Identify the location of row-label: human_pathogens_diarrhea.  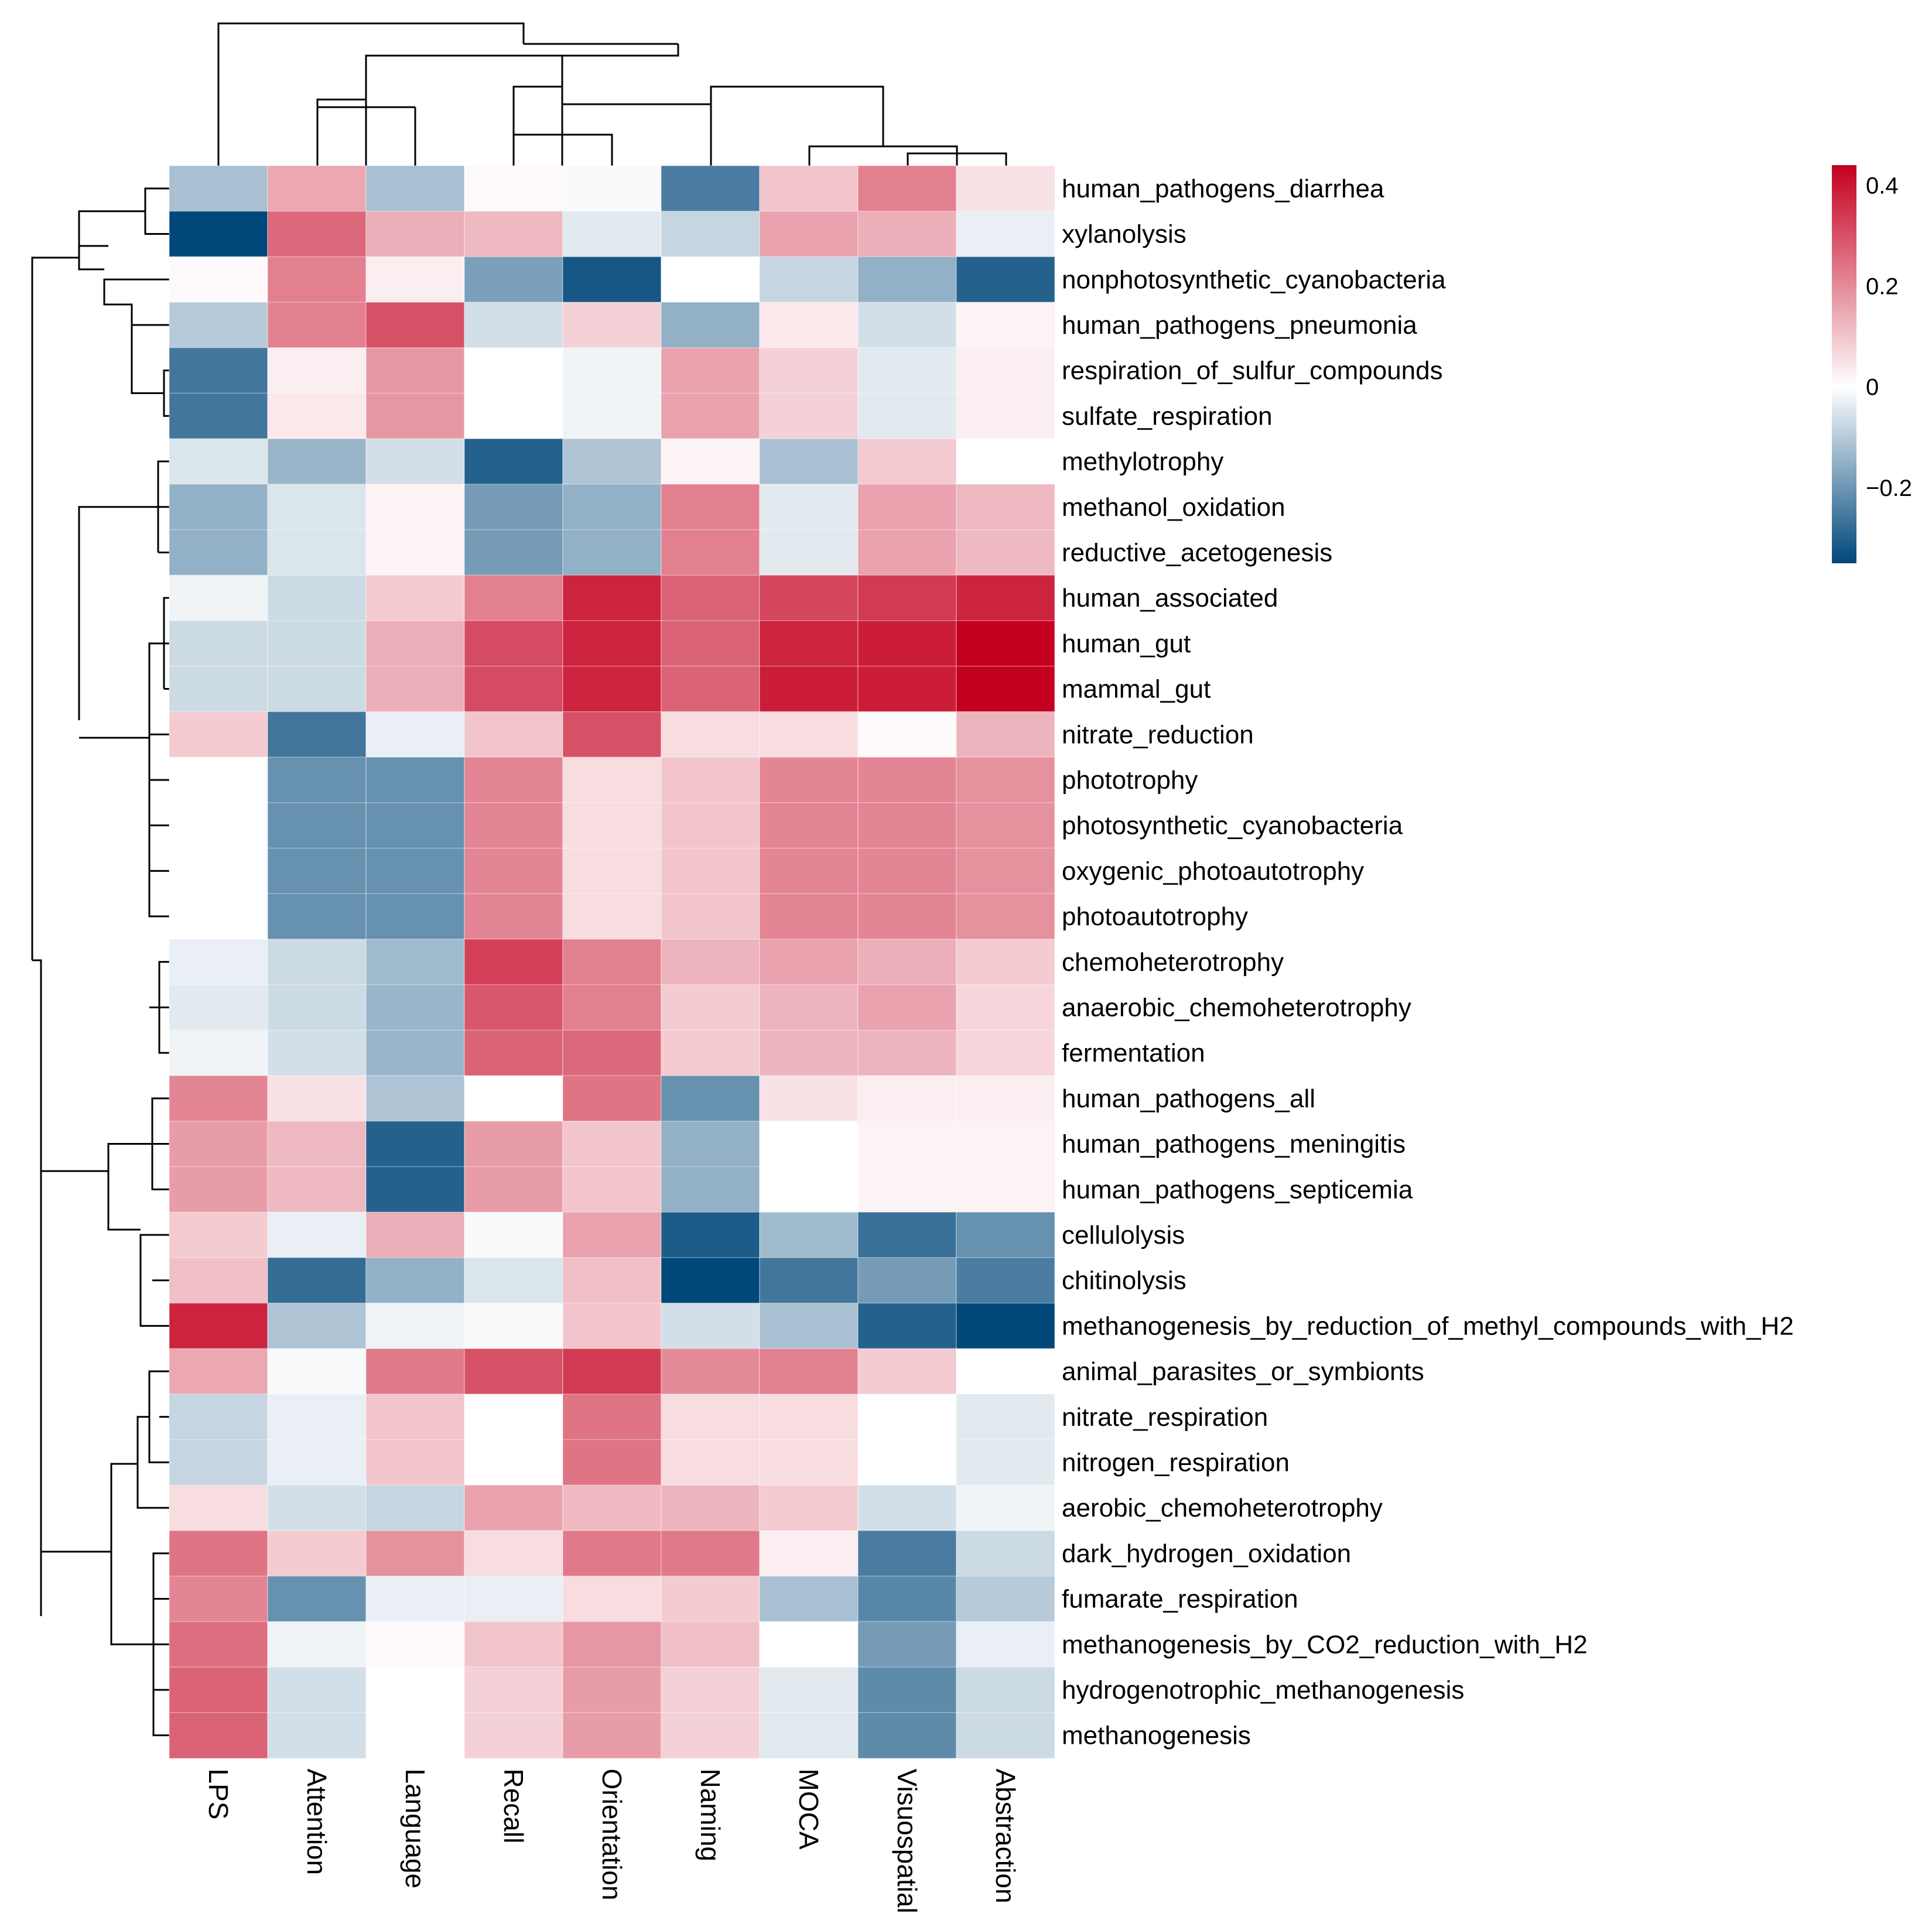
(1223, 188).